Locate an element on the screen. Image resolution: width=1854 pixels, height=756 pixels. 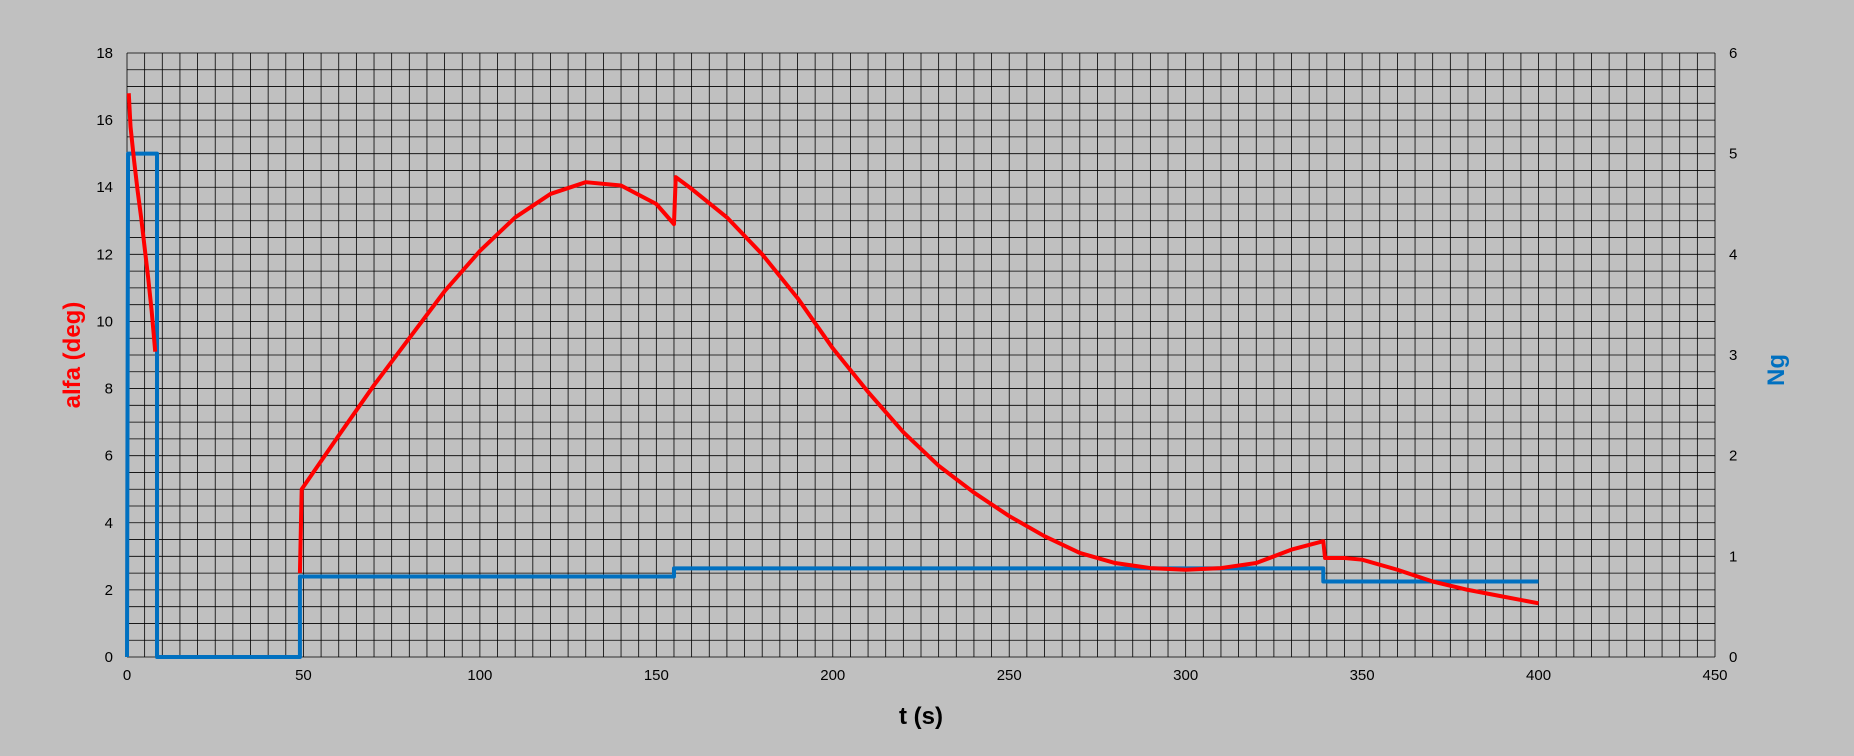
y-right-axis-title: Ng is located at coordinates (1776, 370).